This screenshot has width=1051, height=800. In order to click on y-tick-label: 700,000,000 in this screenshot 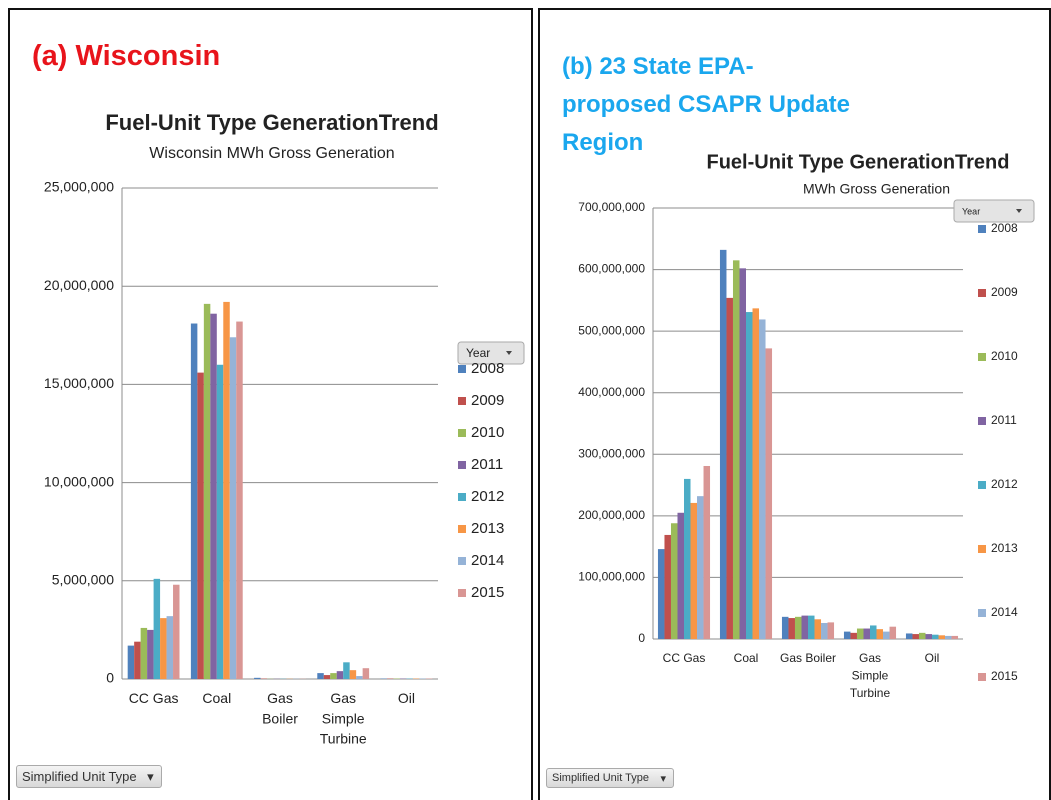, I will do `click(611, 207)`.